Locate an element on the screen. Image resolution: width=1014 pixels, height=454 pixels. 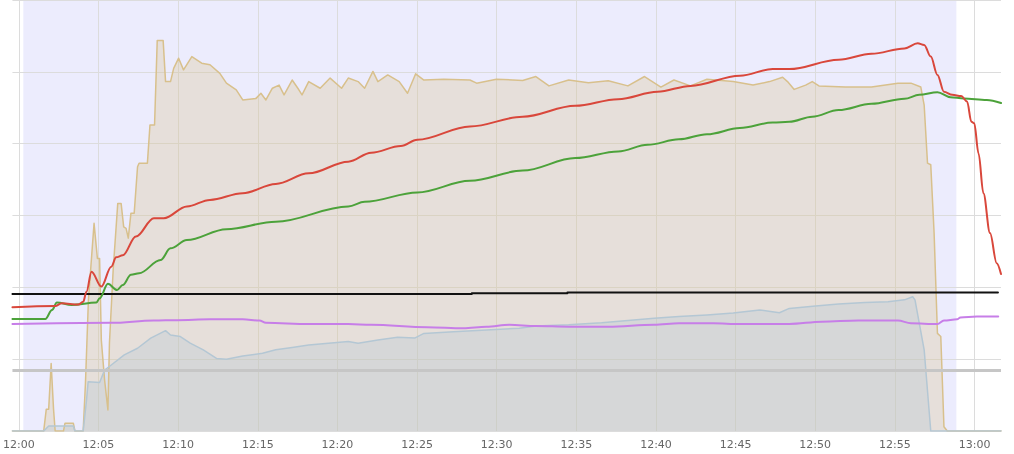
x-tick-label: 12:55 is located at coordinates (895, 444).